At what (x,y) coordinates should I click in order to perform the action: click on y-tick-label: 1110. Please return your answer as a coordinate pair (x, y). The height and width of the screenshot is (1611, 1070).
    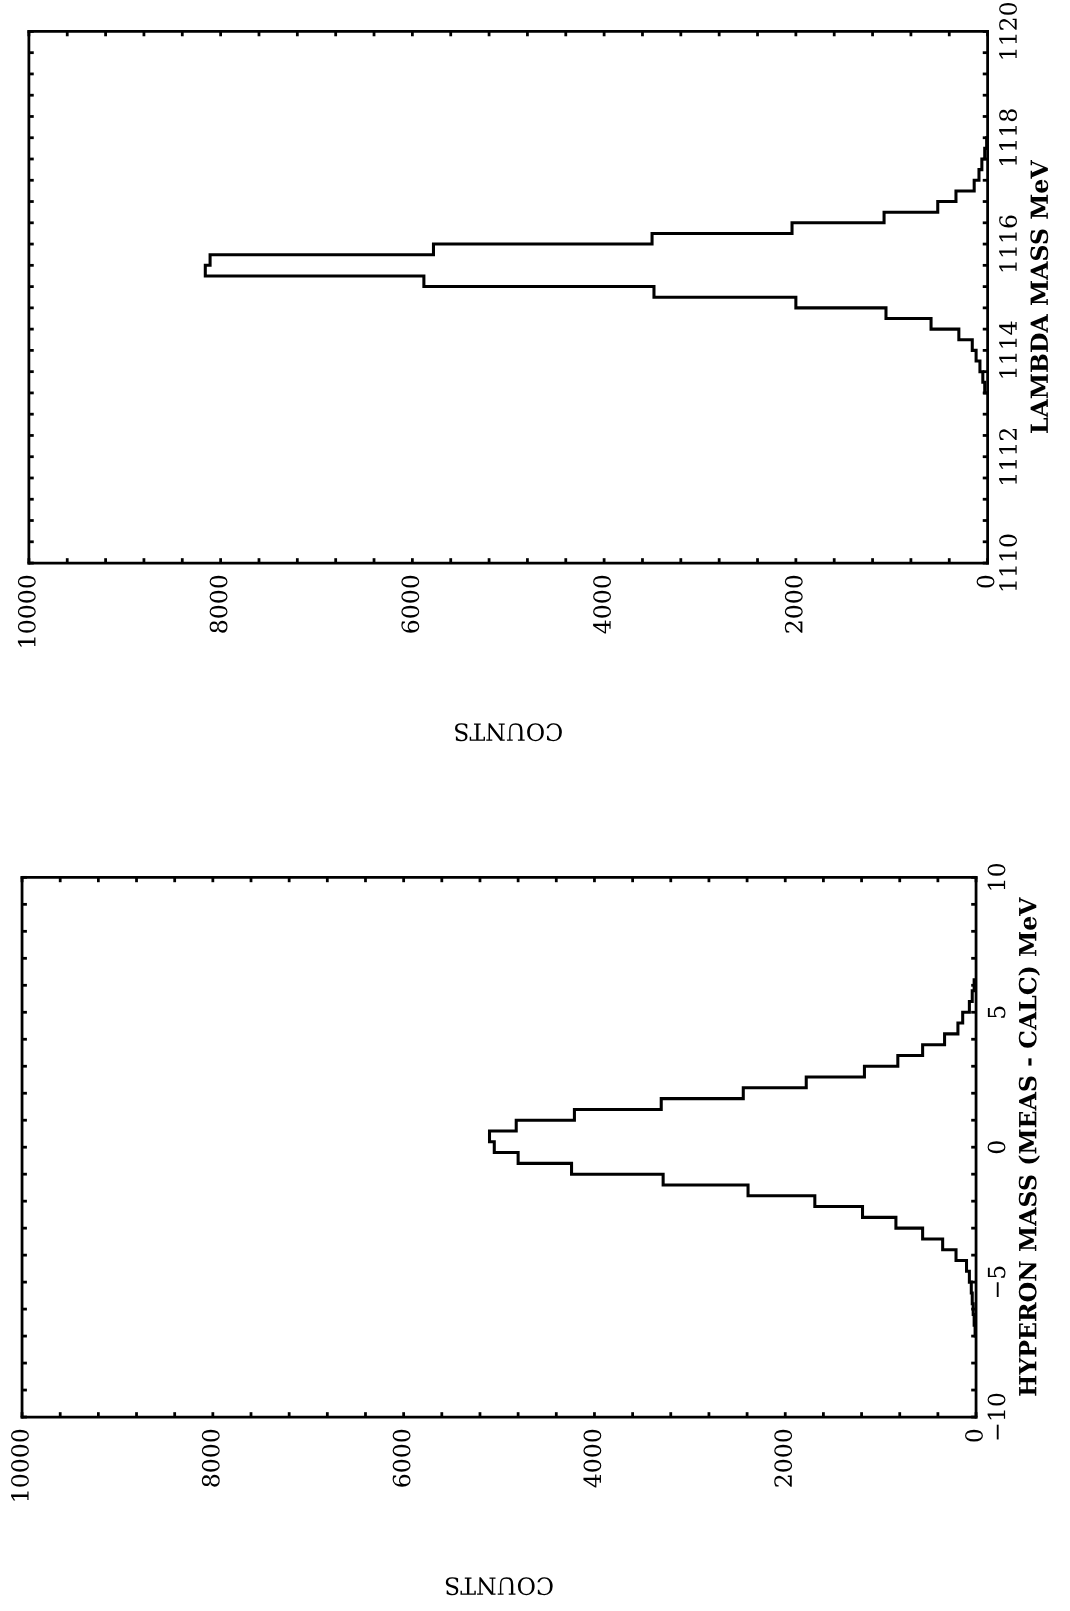
    Looking at the image, I should click on (1008, 562).